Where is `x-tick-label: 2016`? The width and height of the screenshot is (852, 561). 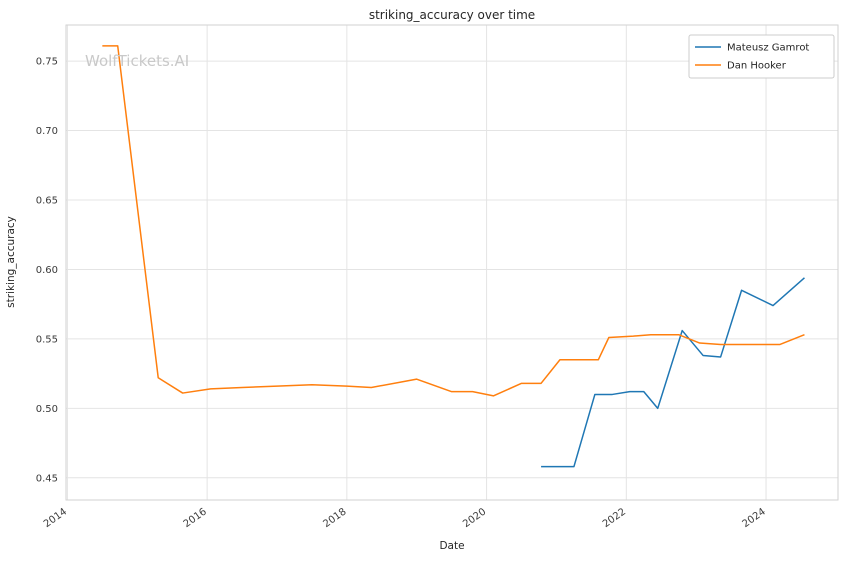
x-tick-label: 2016 is located at coordinates (195, 518).